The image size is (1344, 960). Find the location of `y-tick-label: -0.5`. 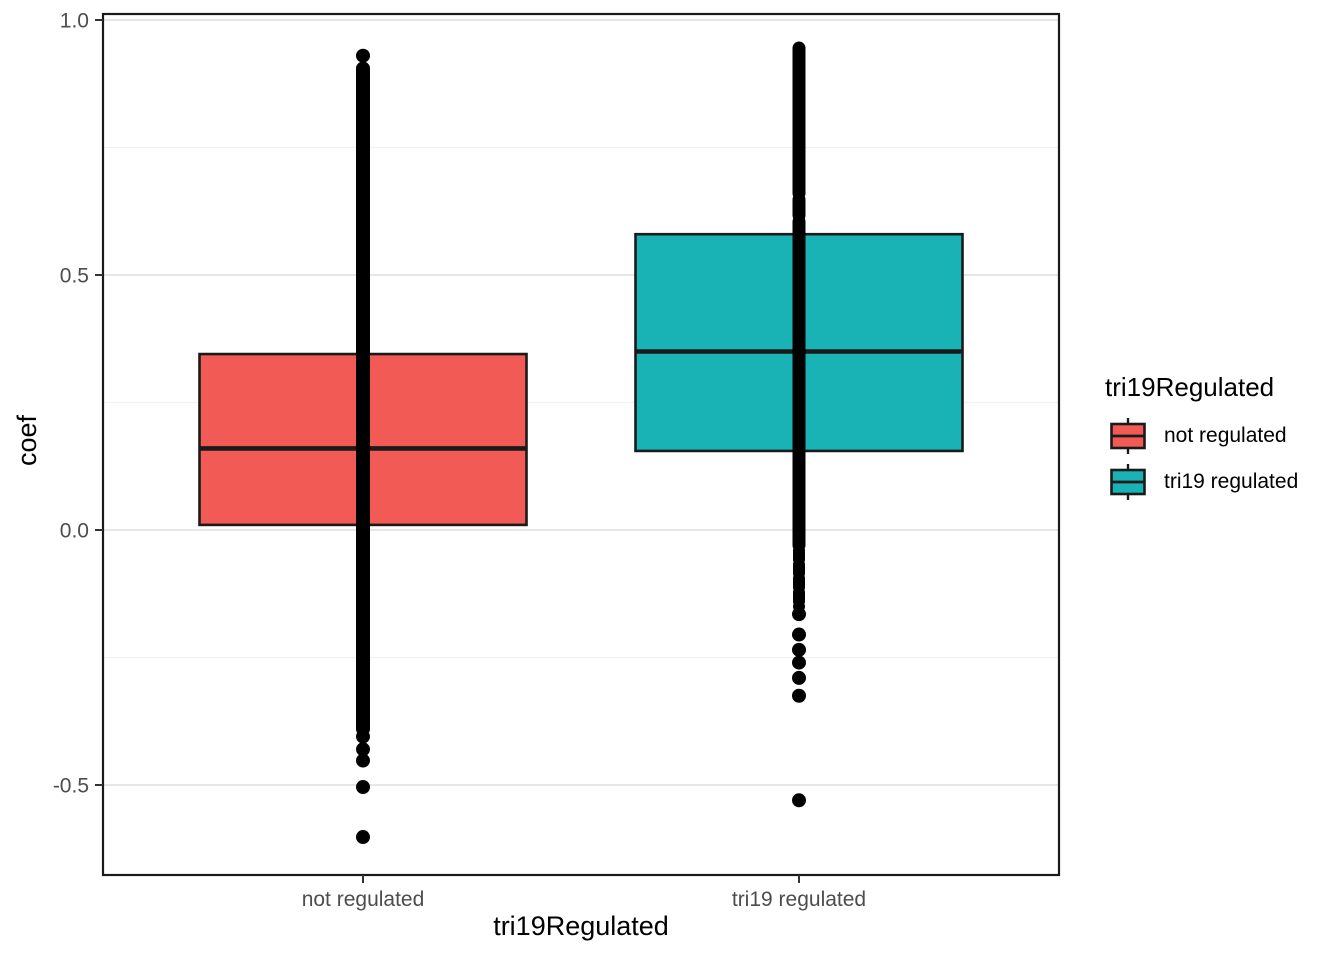

y-tick-label: -0.5 is located at coordinates (71, 786).